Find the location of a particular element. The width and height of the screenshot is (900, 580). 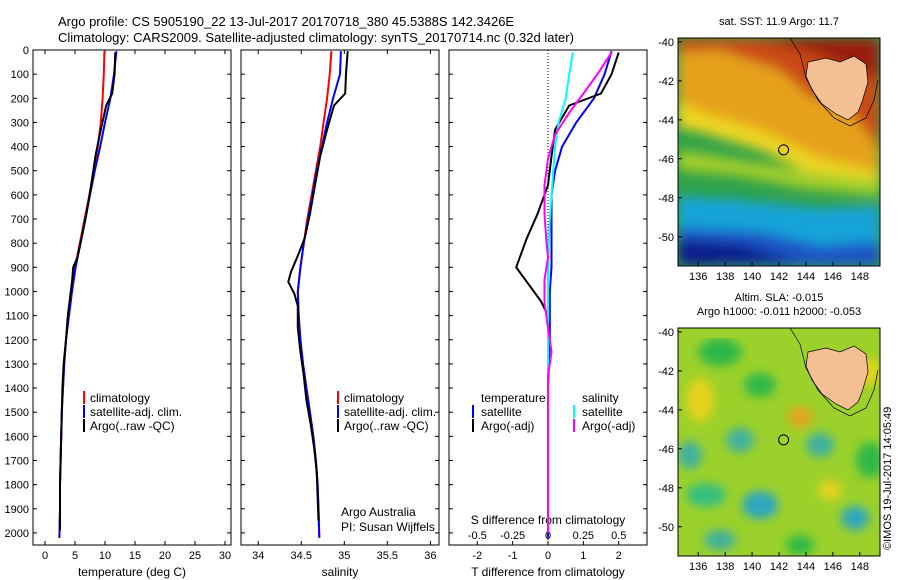

sst-map-title: sat. SST: 11.9 Argo: 11.7 is located at coordinates (779, 22).